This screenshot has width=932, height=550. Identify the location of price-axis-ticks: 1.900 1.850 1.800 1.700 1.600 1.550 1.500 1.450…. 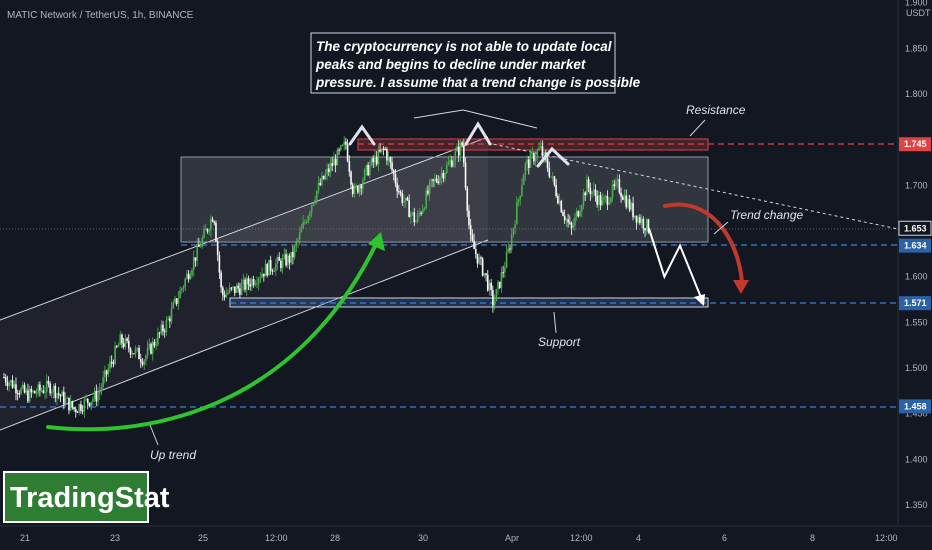
(916, 255).